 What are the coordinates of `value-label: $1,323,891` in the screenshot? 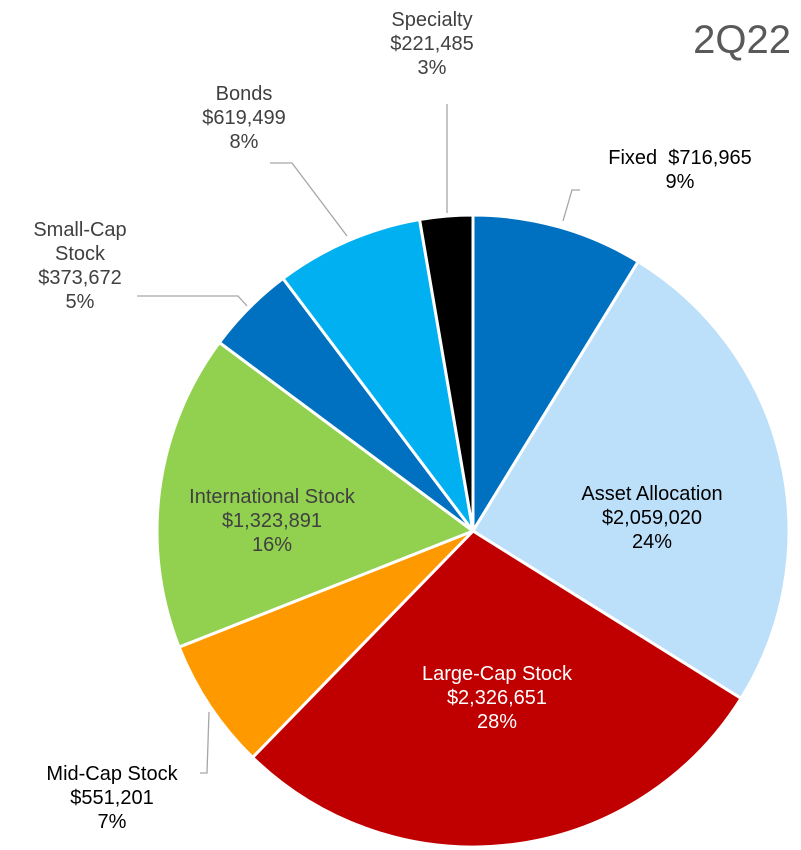 It's located at (272, 521).